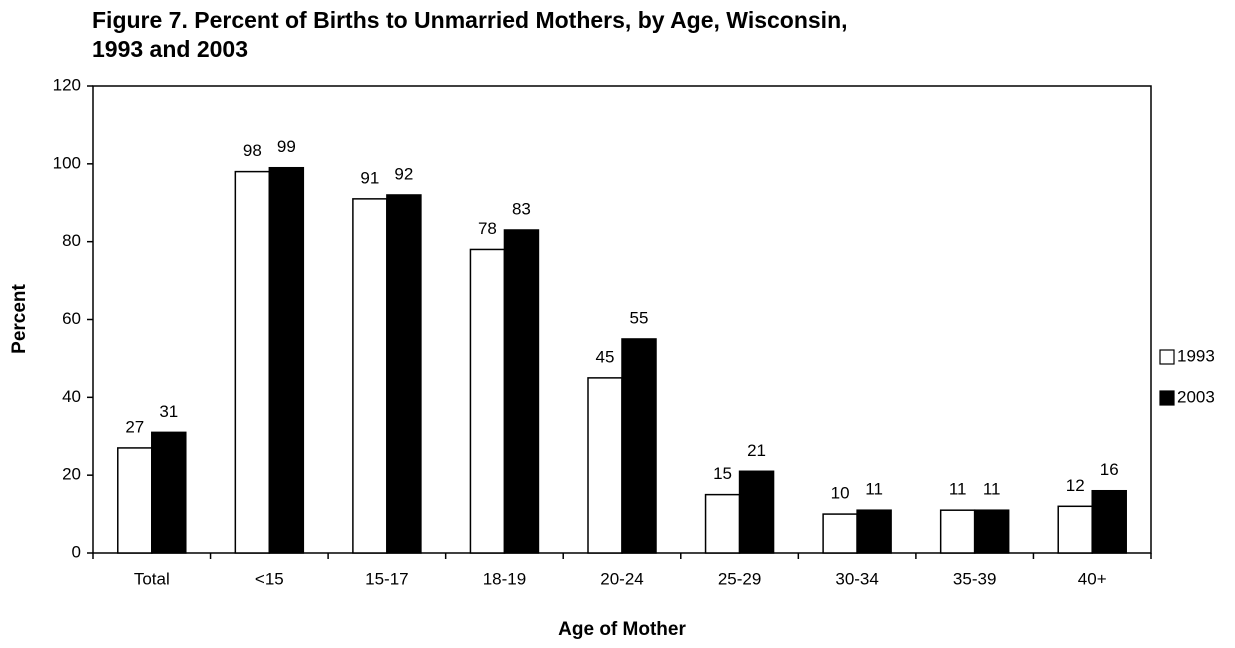  Describe the element at coordinates (856, 578) in the screenshot. I see `x-tick-label: 30-34` at that location.